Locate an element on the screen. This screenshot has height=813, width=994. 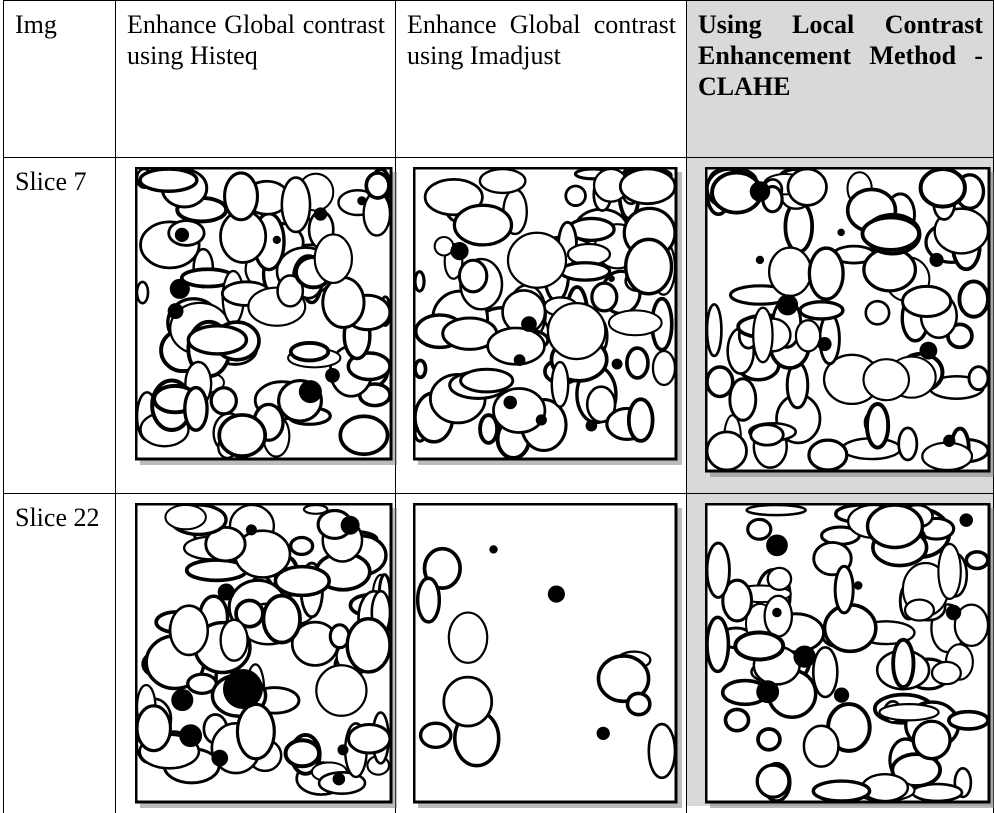
header-cell: Enhance Global contrast using Histeq is located at coordinates (255, 79).